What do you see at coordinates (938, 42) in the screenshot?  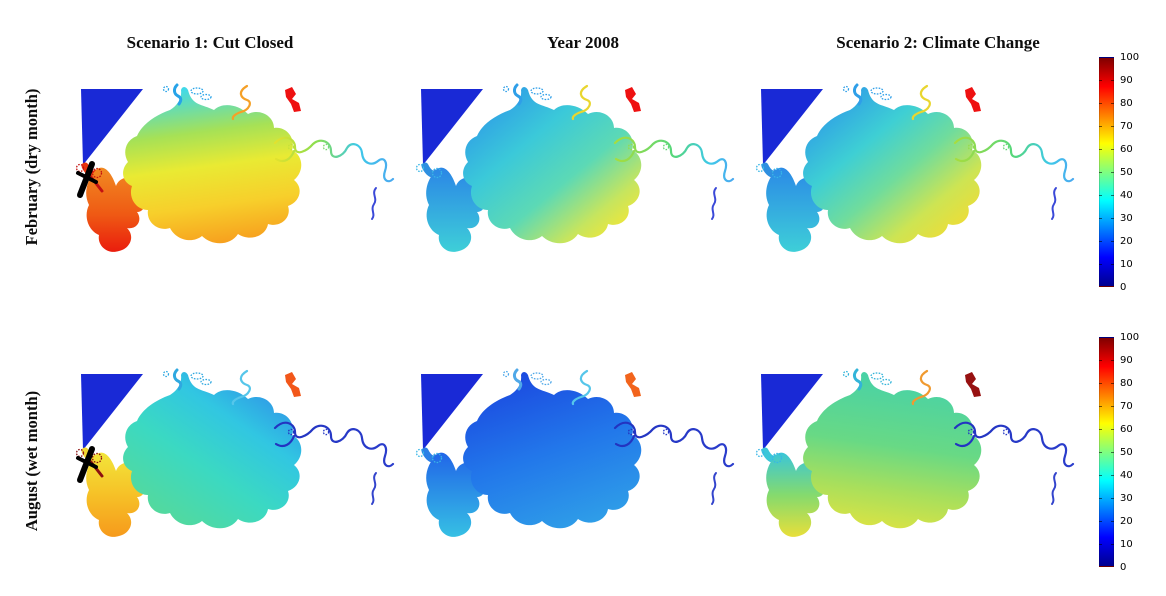 I see `column-title-scenario2: Scenario 2: Climate Change` at bounding box center [938, 42].